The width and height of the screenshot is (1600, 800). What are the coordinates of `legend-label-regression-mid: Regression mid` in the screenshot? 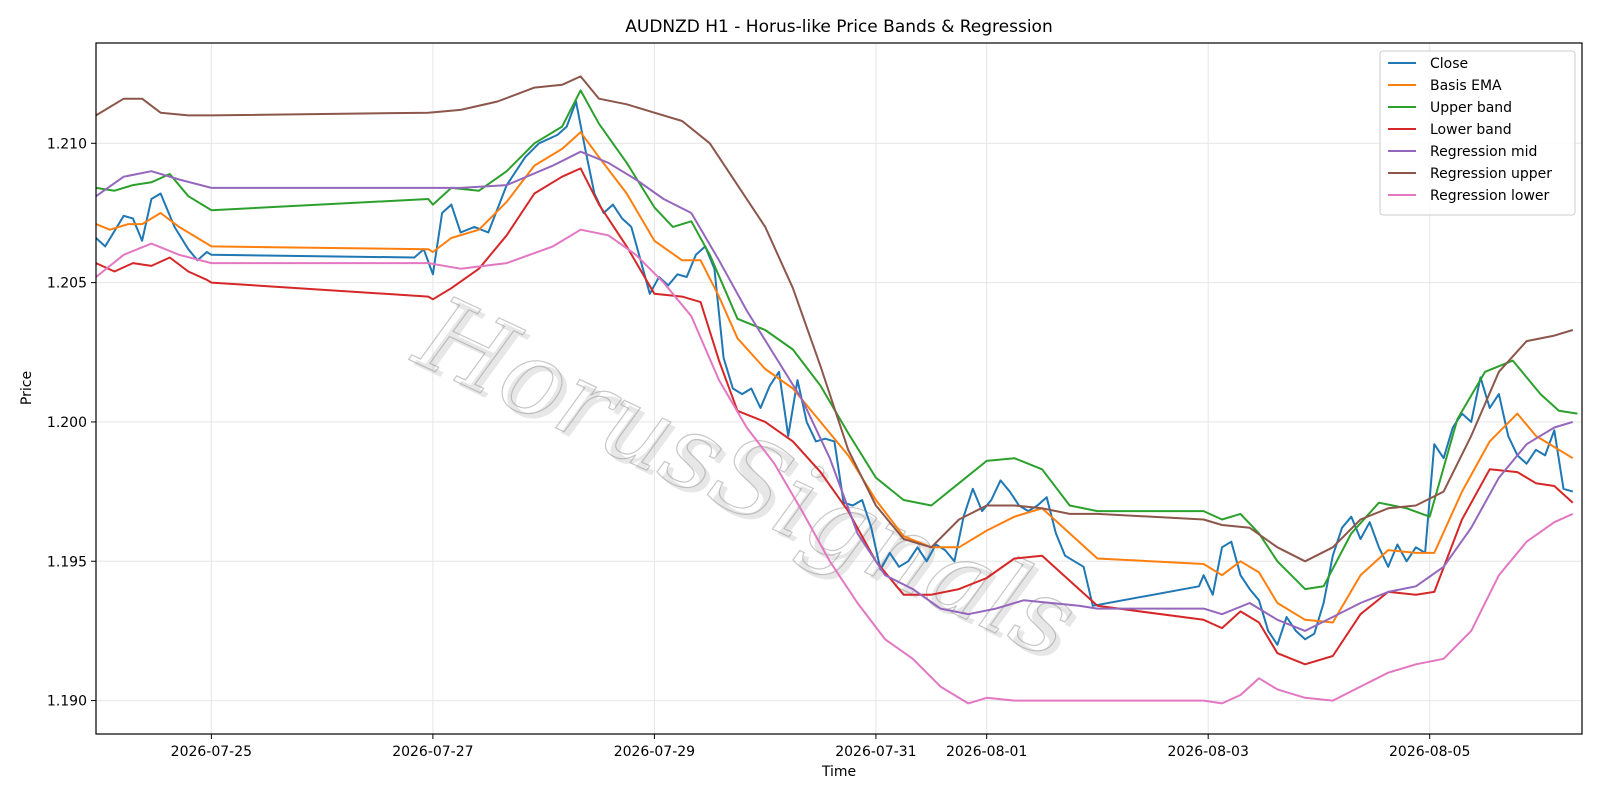 It's located at (1483, 152).